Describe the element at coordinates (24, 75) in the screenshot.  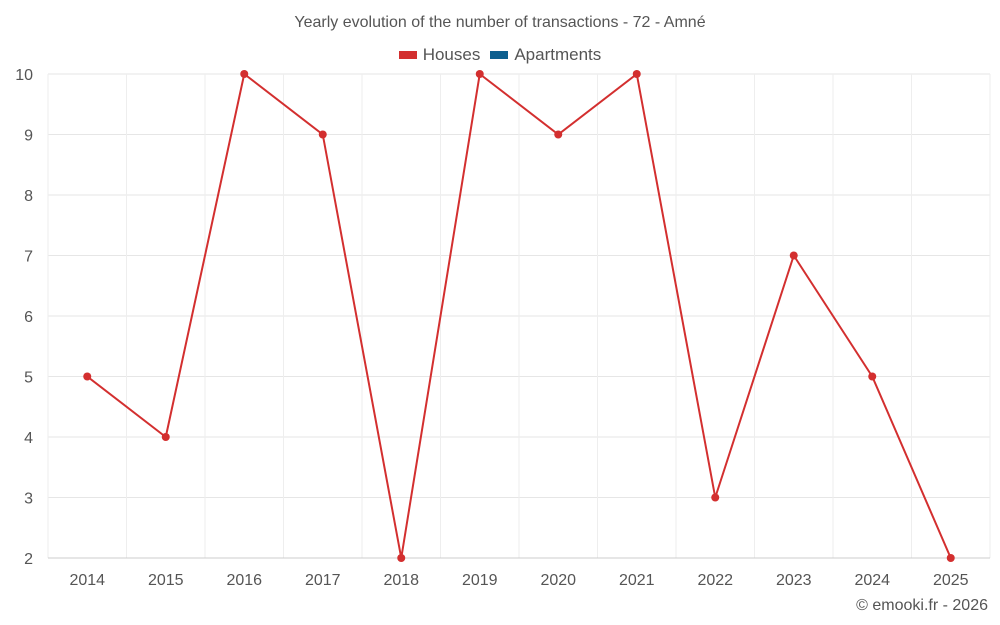
I see `y-tick-label: 10` at that location.